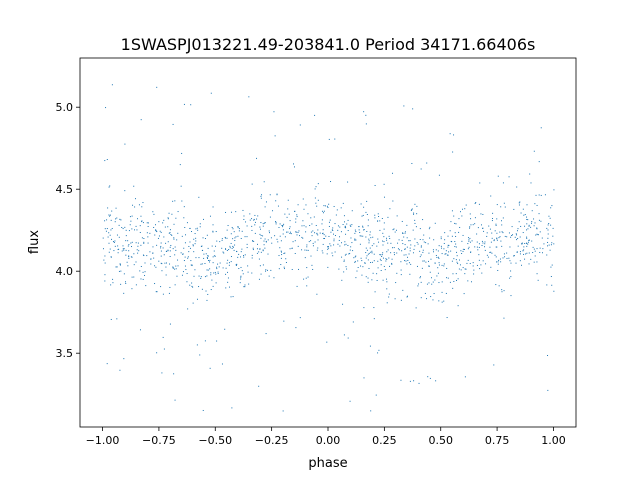  Describe the element at coordinates (215, 440) in the screenshot. I see `x-tick-label: −0.50` at that location.